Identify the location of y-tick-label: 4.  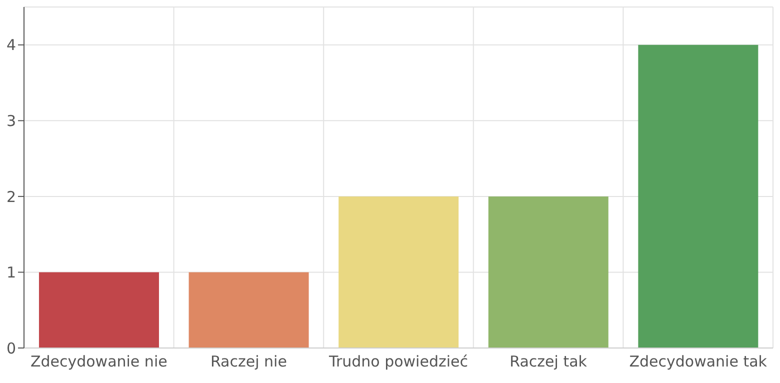
(11, 45).